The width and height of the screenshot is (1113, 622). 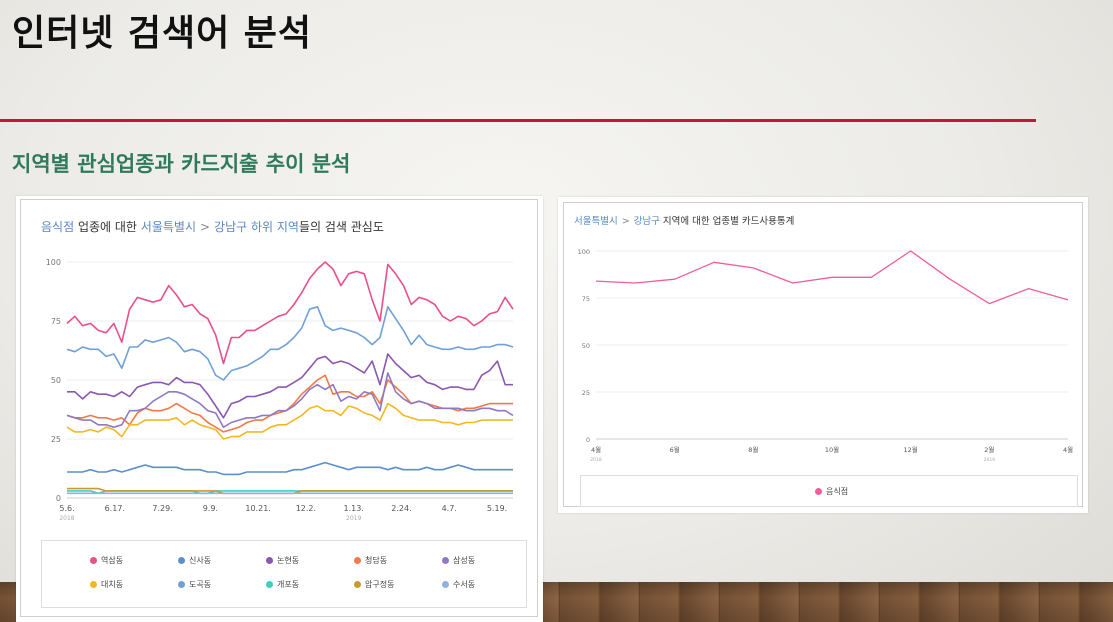 I want to click on x-tick-label: 2월, so click(x=989, y=449).